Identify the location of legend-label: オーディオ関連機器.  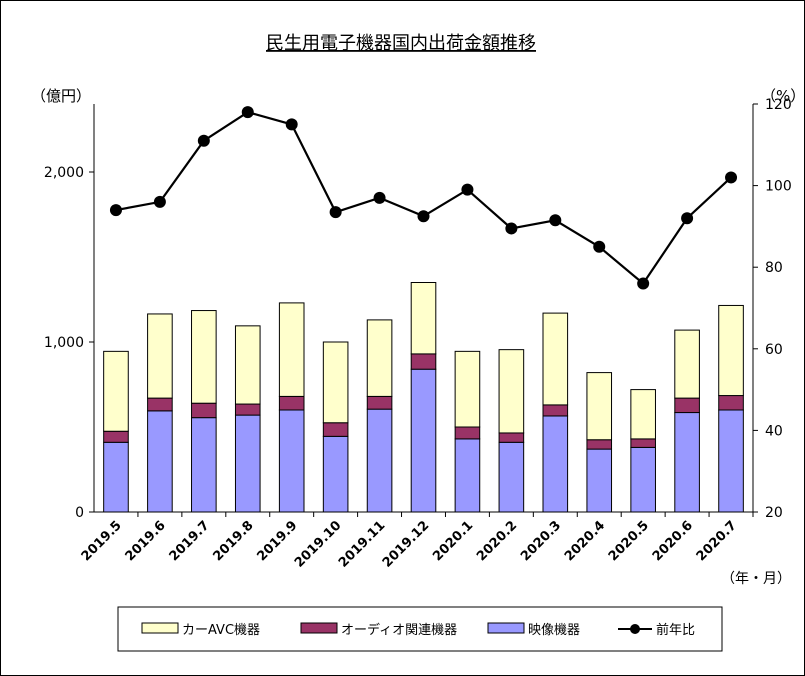
(399, 630).